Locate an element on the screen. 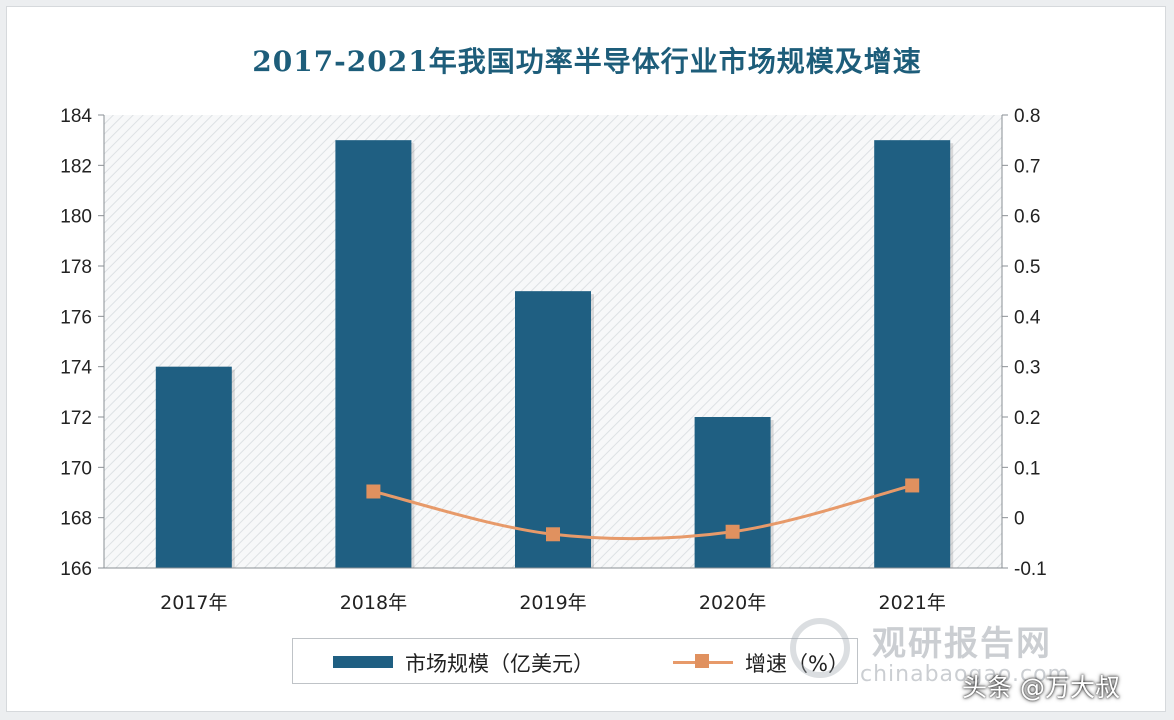  y-left-tick-label: 184 is located at coordinates (76, 116).